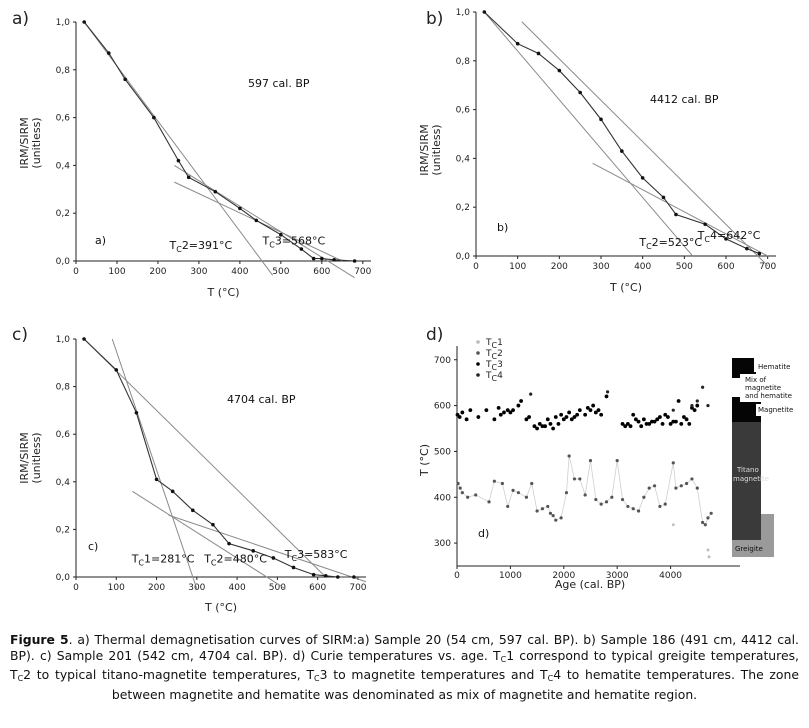 The width and height of the screenshot is (809, 728). What do you see at coordinates (775, 366) in the screenshot?
I see `zone-hematite-label-bg` at bounding box center [775, 366].